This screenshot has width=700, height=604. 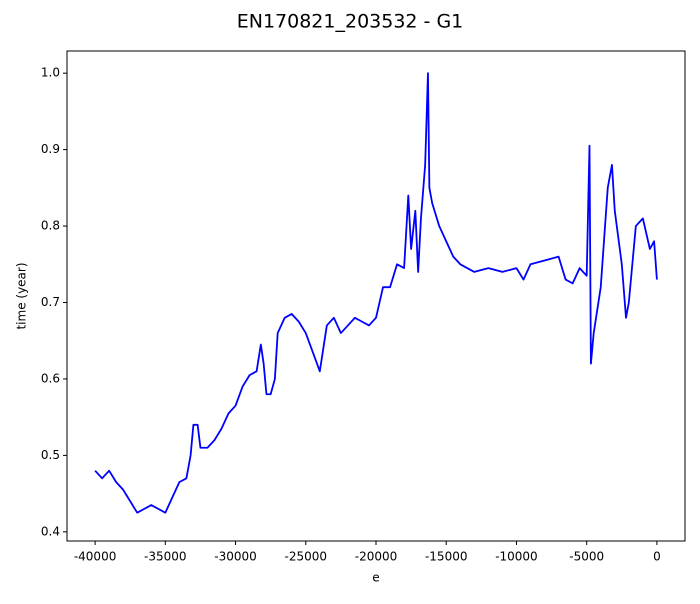 What do you see at coordinates (50, 302) in the screenshot?
I see `y-tick-label: 0.7` at bounding box center [50, 302].